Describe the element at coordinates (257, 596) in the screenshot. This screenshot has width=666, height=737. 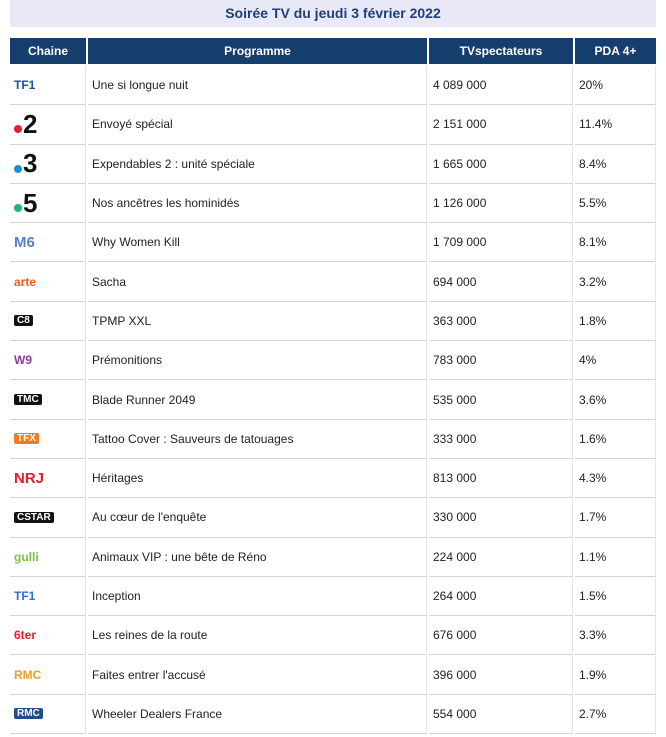
I see `cell-program: Inception` at that location.